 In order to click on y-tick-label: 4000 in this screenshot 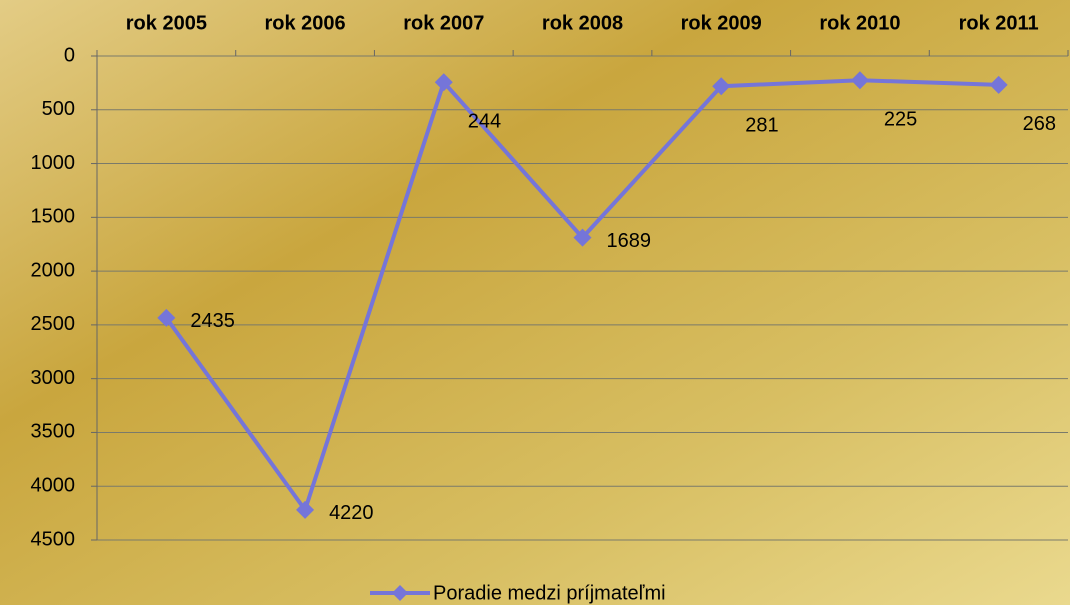, I will do `click(53, 486)`.